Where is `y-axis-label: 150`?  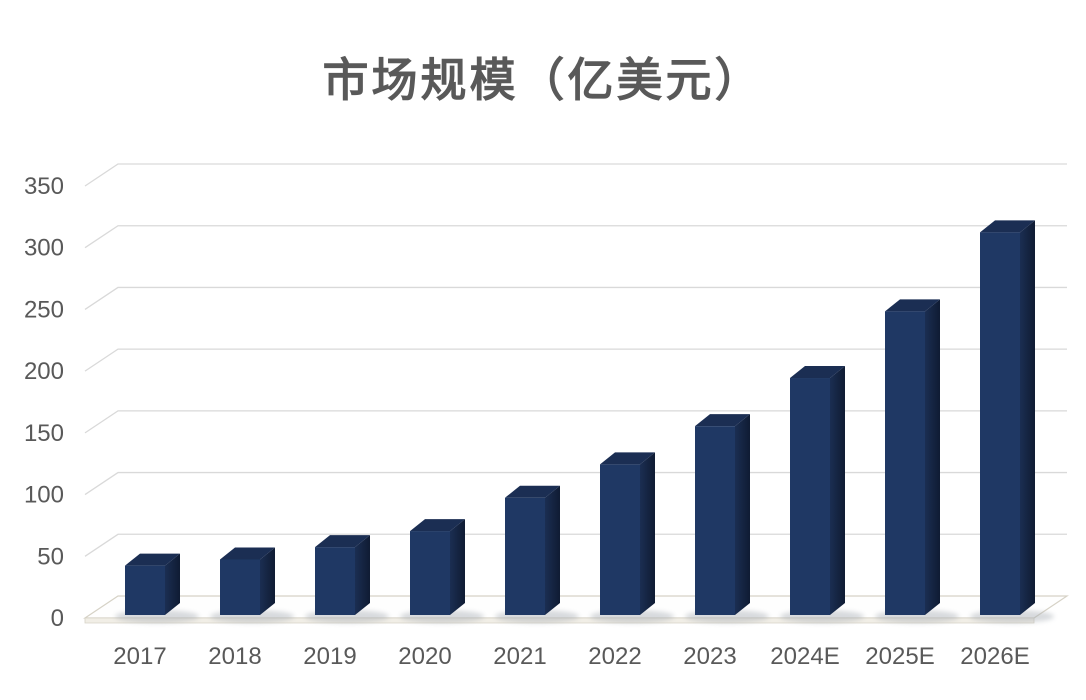 y-axis-label: 150 is located at coordinates (44, 433).